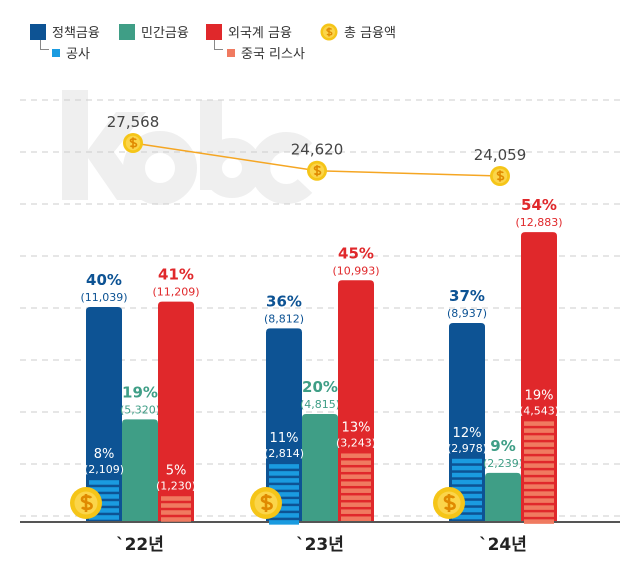 Image resolution: width=640 pixels, height=571 pixels. Describe the element at coordinates (56, 52) in the screenshot. I see `corp-swatch` at that location.